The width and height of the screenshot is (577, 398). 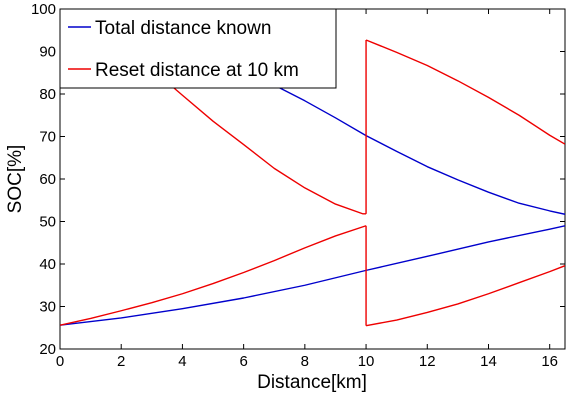 I want to click on x-tick-label: 0, so click(x=60, y=361).